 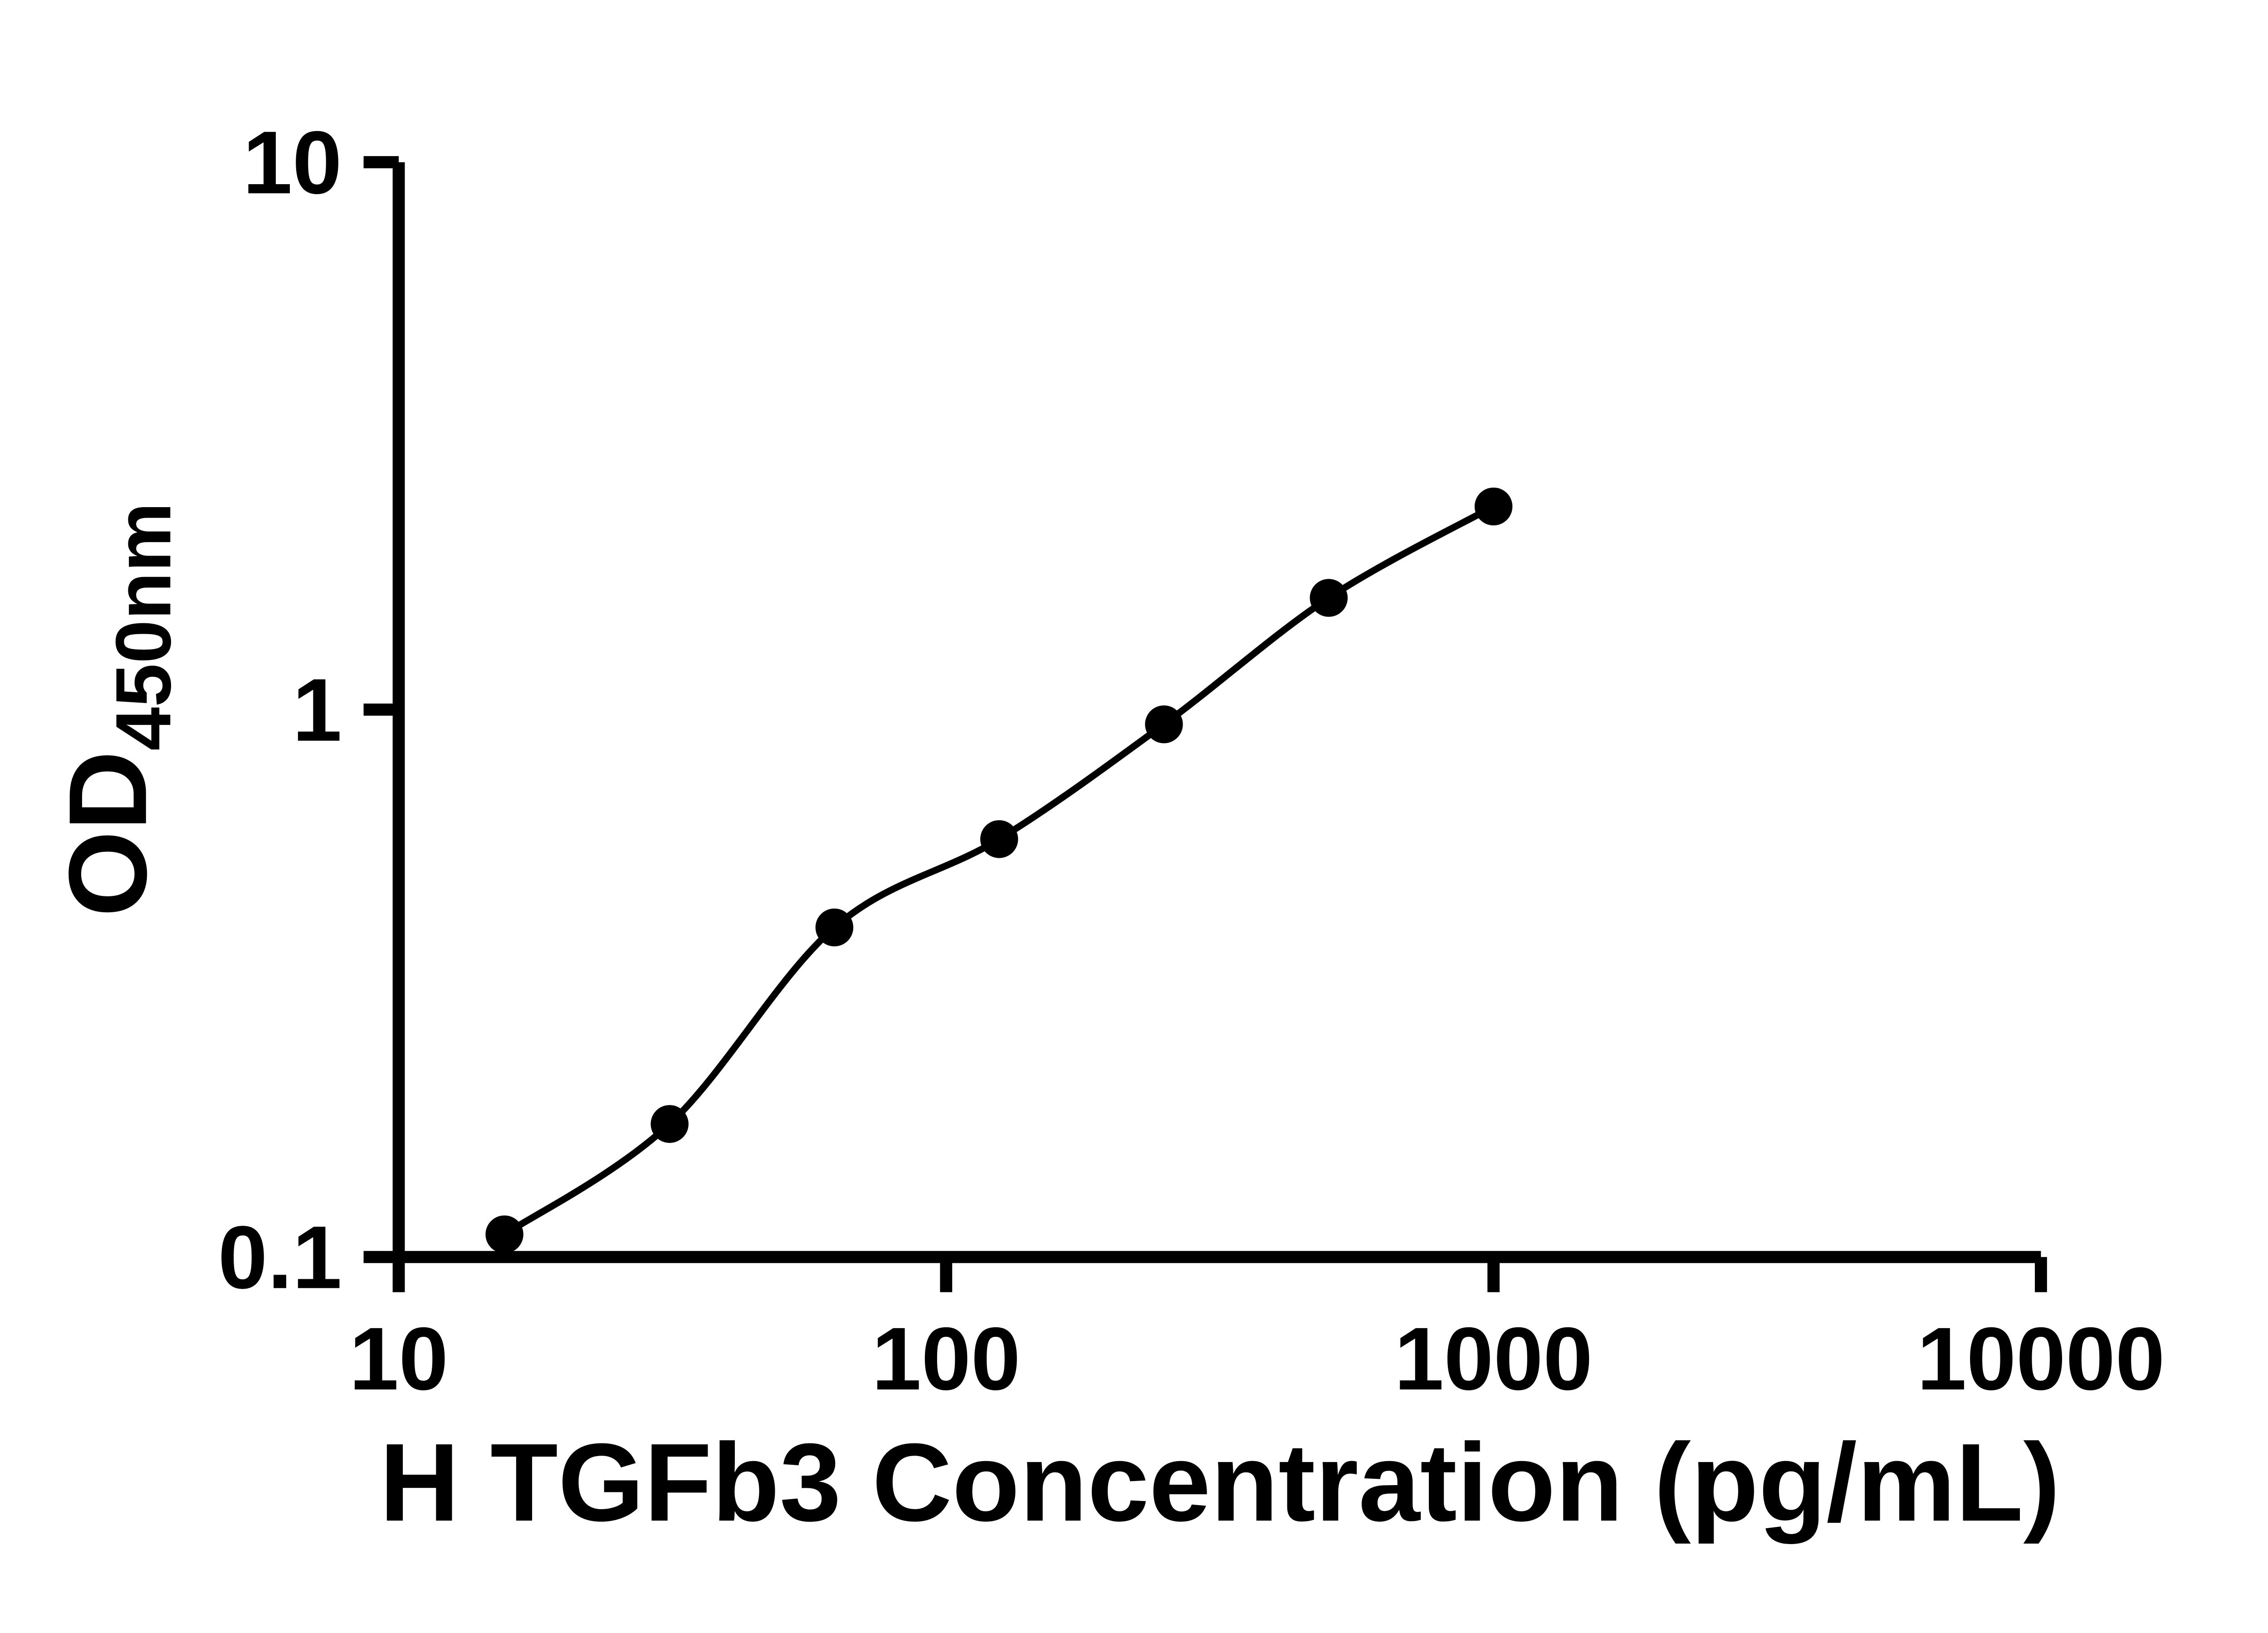 I want to click on y-tick-label: 0.1, so click(x=280, y=1257).